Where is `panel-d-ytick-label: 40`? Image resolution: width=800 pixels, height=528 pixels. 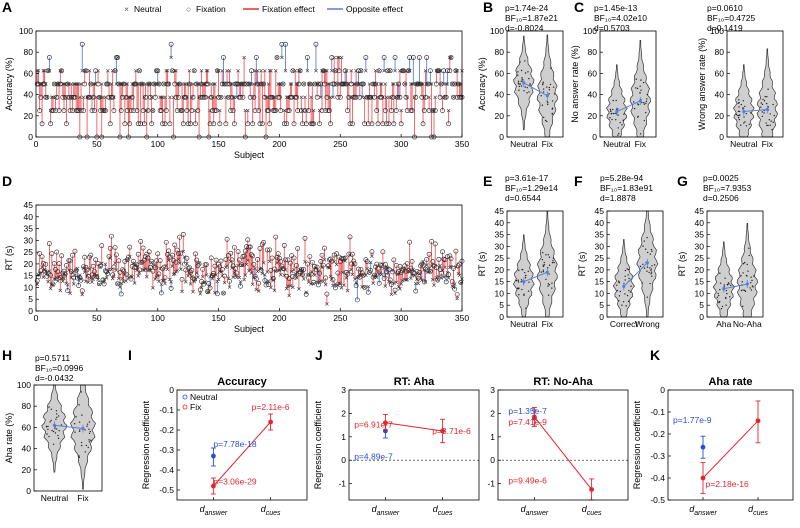 panel-d-ytick-label: 40 is located at coordinates (29, 217).